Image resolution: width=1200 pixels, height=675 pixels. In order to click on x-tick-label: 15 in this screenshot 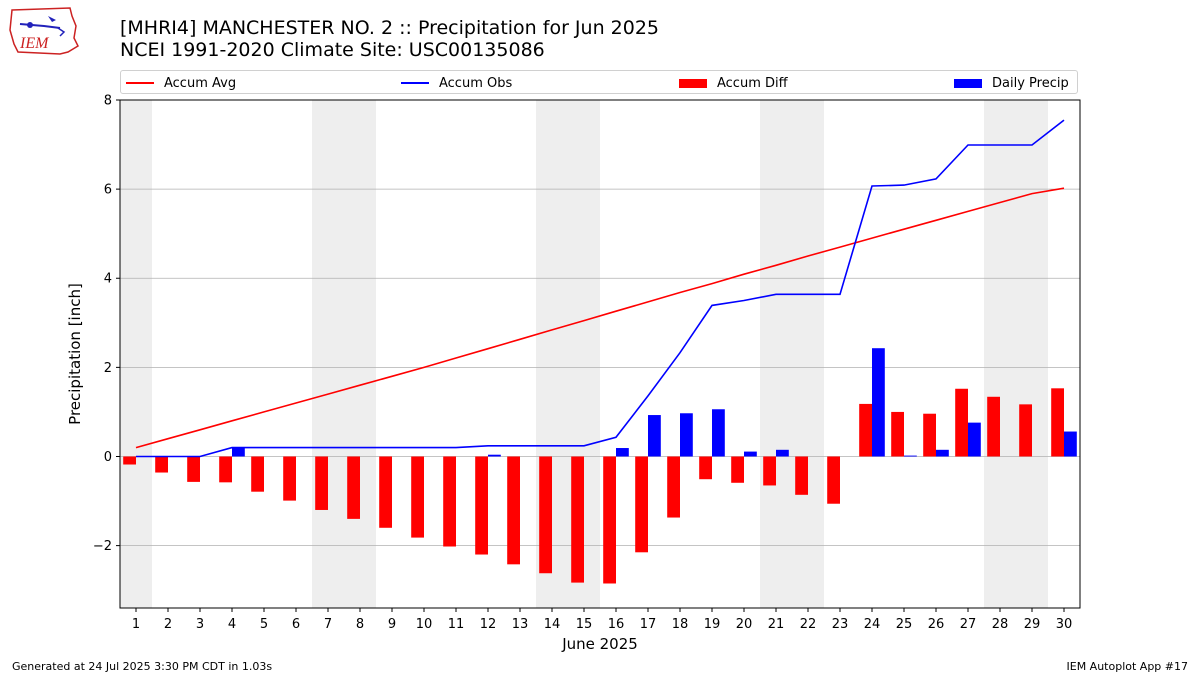, I will do `click(584, 624)`.